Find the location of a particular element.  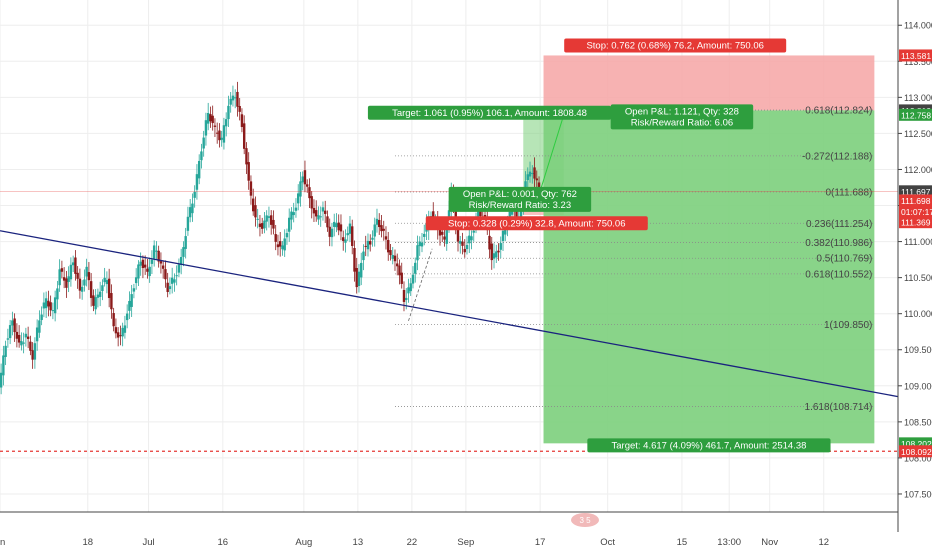

long-stop-label-bg is located at coordinates (536, 223).